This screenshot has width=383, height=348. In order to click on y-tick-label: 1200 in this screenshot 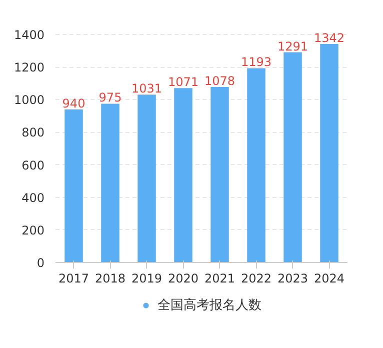, I will do `click(29, 67)`.